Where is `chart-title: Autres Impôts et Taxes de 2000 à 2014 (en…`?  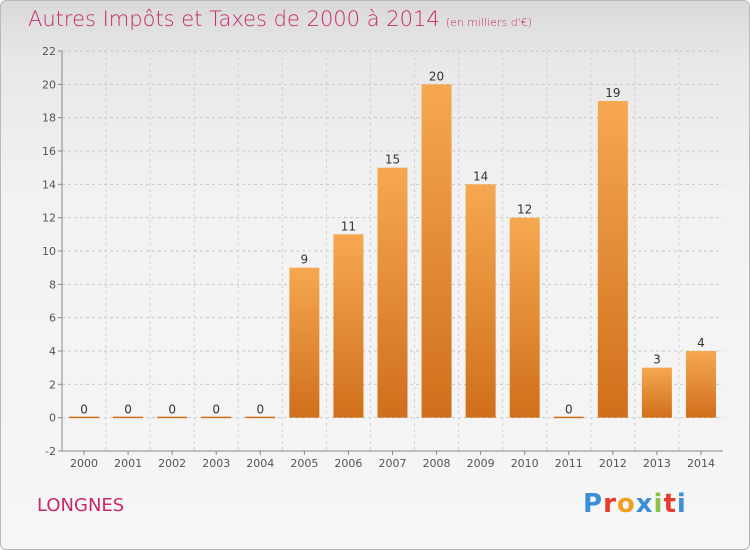 chart-title: Autres Impôts et Taxes de 2000 à 2014 (en… is located at coordinates (280, 19).